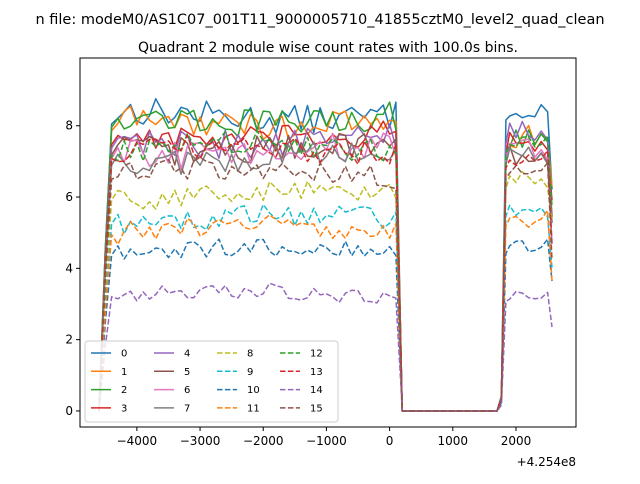  Describe the element at coordinates (316, 354) in the screenshot. I see `legend-label-12: 12` at that location.